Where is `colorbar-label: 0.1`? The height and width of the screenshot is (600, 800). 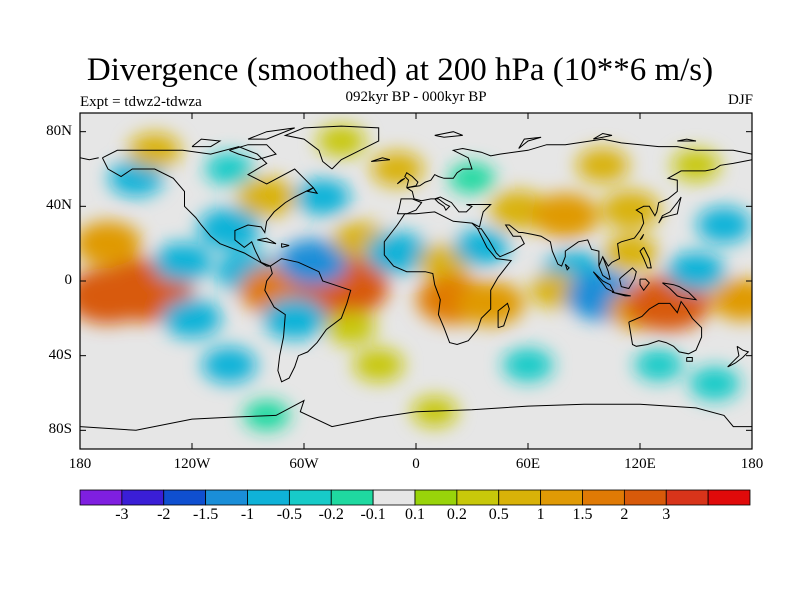 colorbar-label: 0.1 is located at coordinates (415, 514).